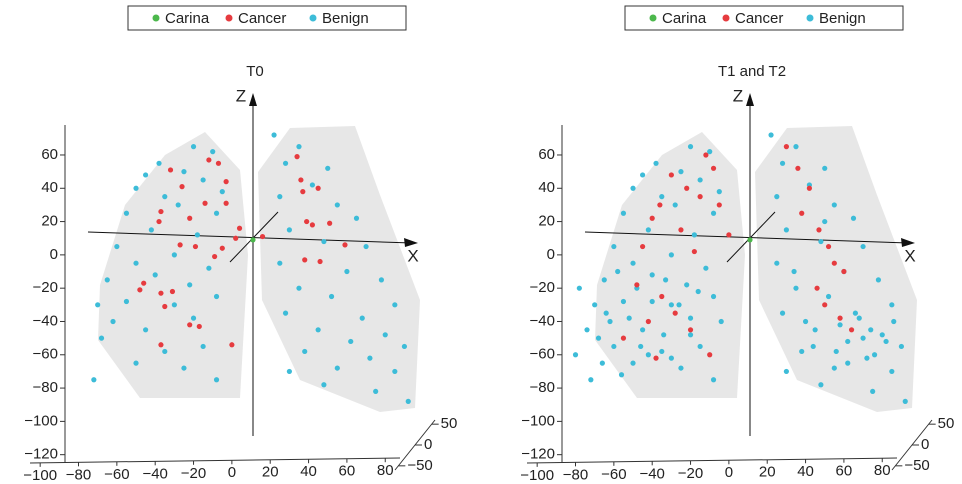 Image resolution: width=962 pixels, height=484 pixels. I want to click on x-tick-label: −100, so click(40, 475).